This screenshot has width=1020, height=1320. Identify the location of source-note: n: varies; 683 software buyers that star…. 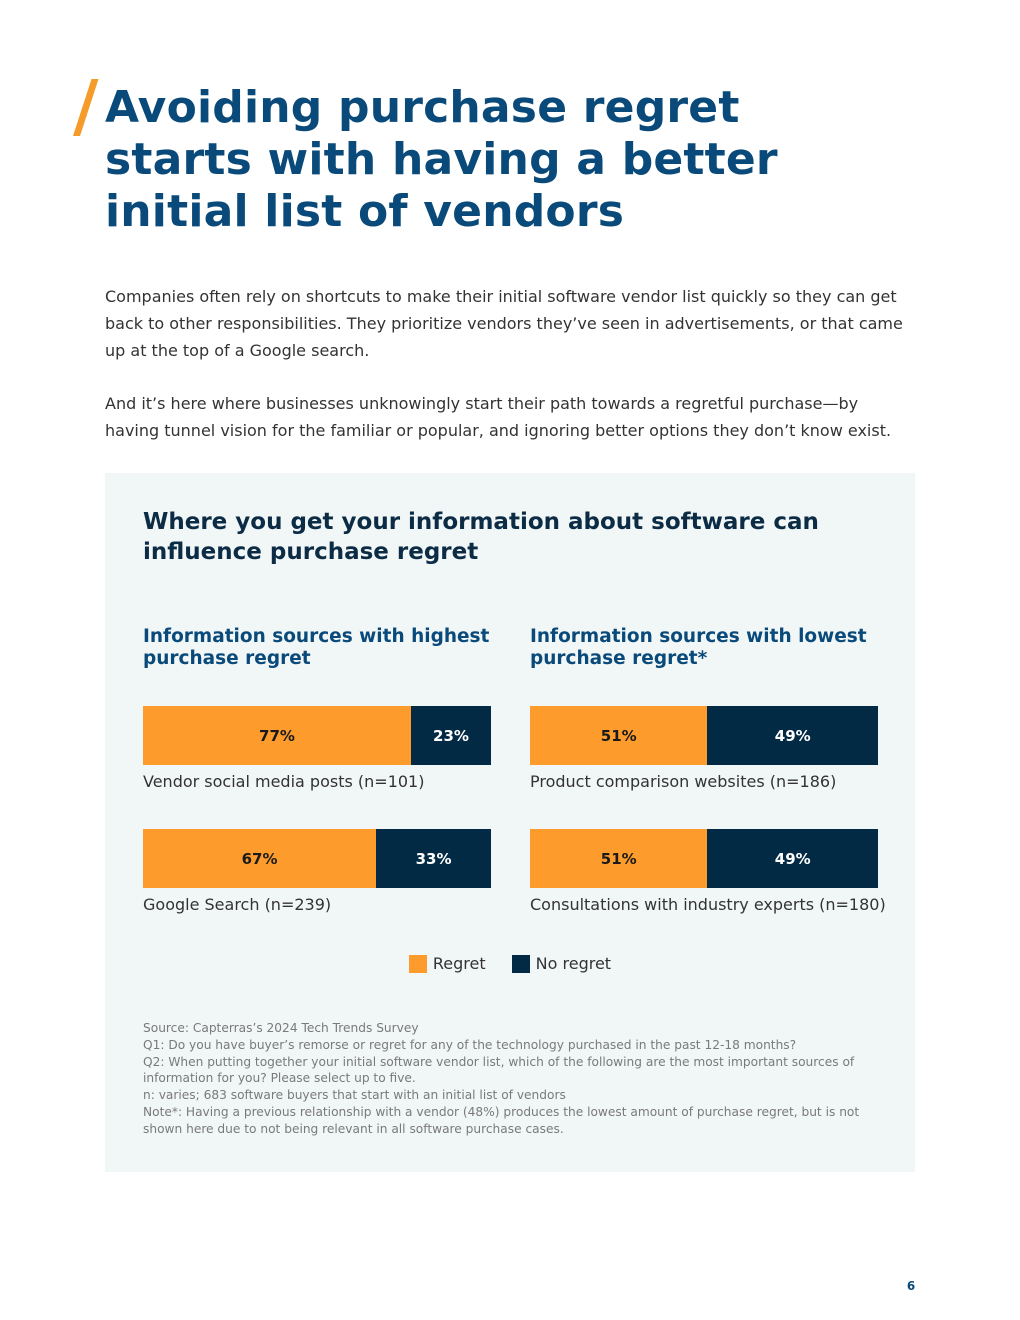
(354, 1095).